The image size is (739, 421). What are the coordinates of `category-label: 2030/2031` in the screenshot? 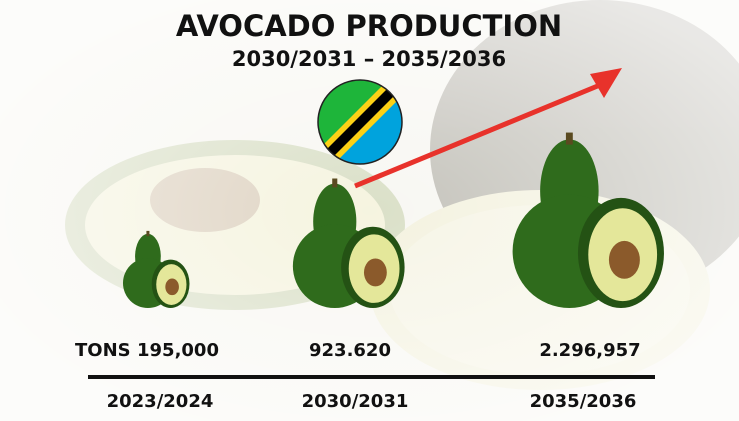 It's located at (355, 401).